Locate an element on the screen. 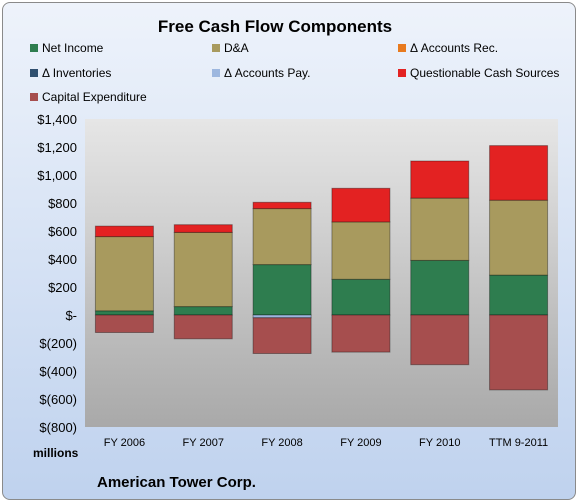  legend-label-accounts-rec: Δ Accounts Rec. is located at coordinates (454, 48).